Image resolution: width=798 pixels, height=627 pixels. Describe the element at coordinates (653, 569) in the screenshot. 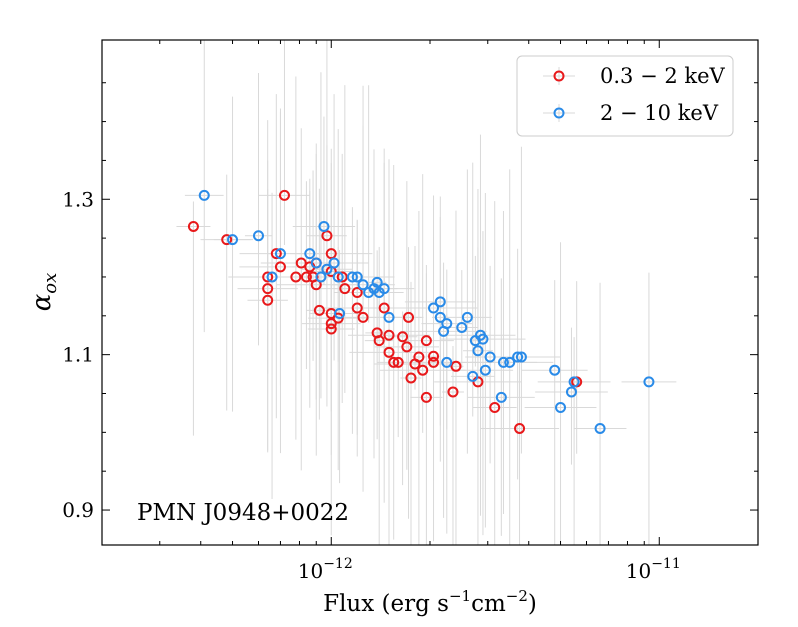

I see `x-tick-label: 10−11` at that location.